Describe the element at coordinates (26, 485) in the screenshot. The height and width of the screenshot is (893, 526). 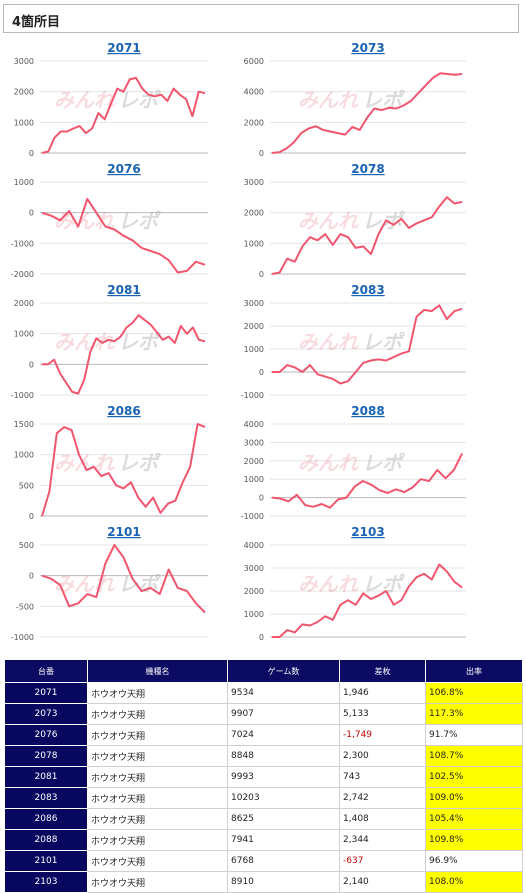
I see `y-tick-label: 500` at that location.